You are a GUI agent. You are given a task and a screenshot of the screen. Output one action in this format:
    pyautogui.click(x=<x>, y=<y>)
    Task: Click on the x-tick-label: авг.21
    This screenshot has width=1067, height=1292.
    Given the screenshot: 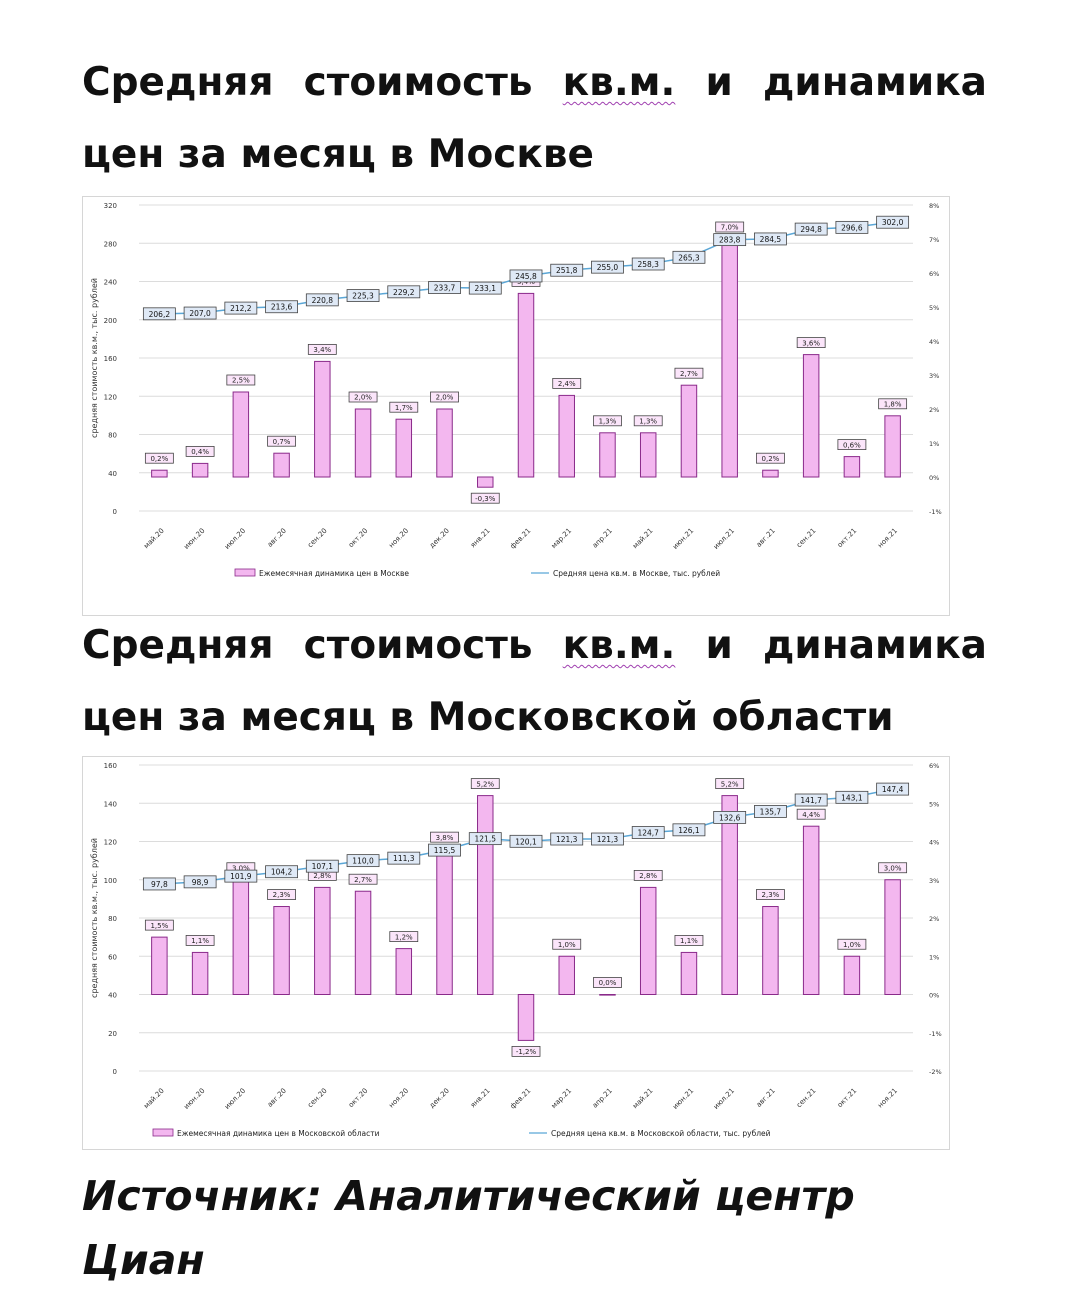 What is the action you would take?
    pyautogui.click(x=766, y=538)
    